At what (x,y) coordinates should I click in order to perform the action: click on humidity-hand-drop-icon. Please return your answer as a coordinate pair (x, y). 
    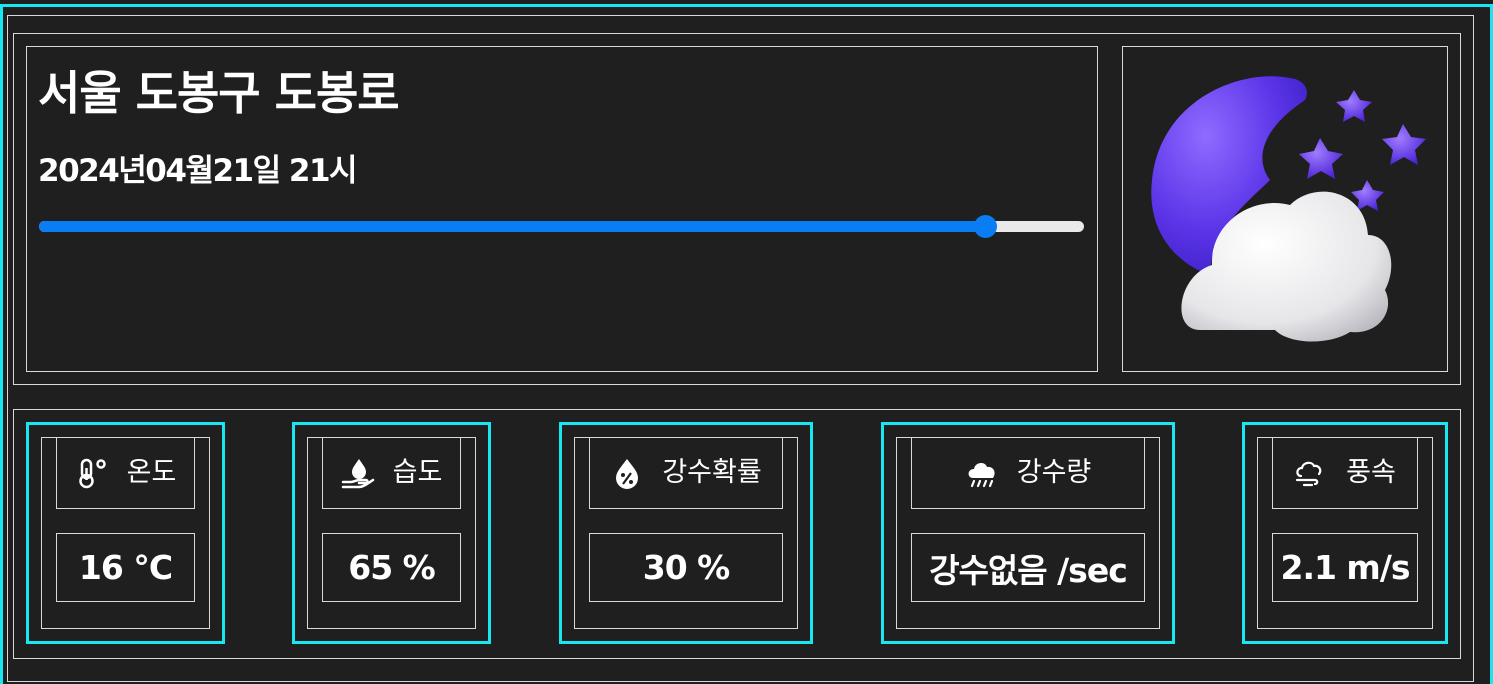
    Looking at the image, I should click on (357, 474).